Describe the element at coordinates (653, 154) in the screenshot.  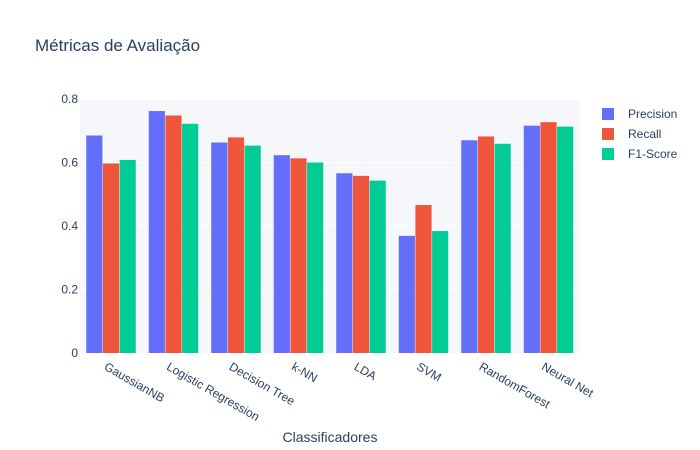
I see `legend-label: F1-Score` at that location.